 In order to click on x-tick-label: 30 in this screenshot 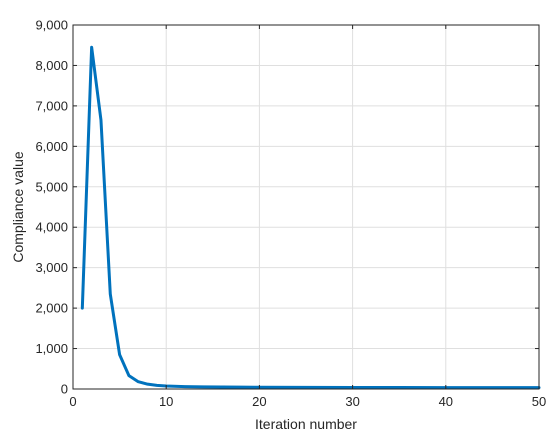, I will do `click(352, 401)`.